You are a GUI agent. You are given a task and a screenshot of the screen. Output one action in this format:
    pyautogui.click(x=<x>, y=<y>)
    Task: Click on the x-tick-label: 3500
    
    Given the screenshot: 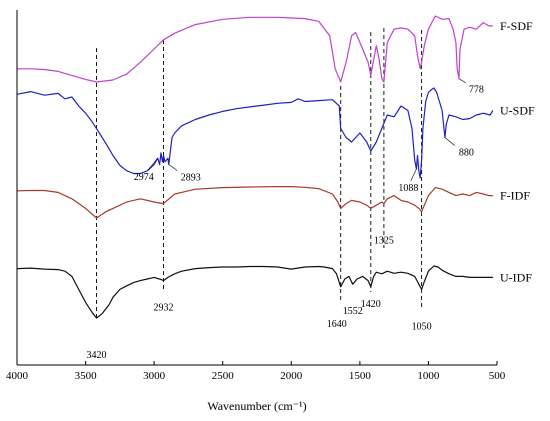 What is the action you would take?
    pyautogui.click(x=86, y=376)
    